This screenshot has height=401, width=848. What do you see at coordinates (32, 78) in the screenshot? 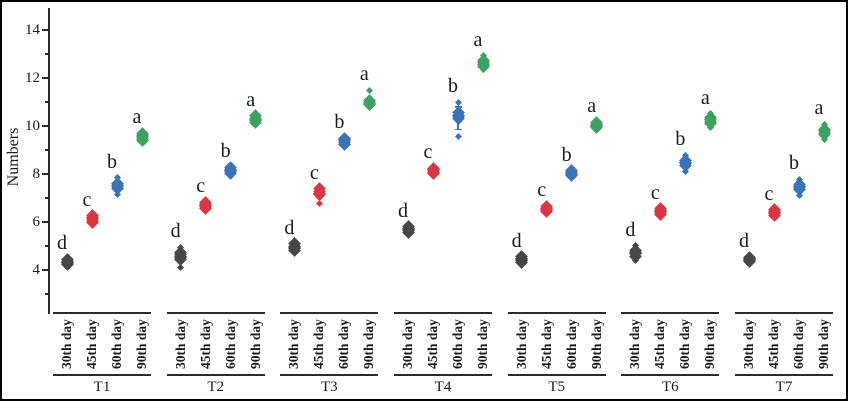
I see `y-tick-label: 12` at bounding box center [32, 78].